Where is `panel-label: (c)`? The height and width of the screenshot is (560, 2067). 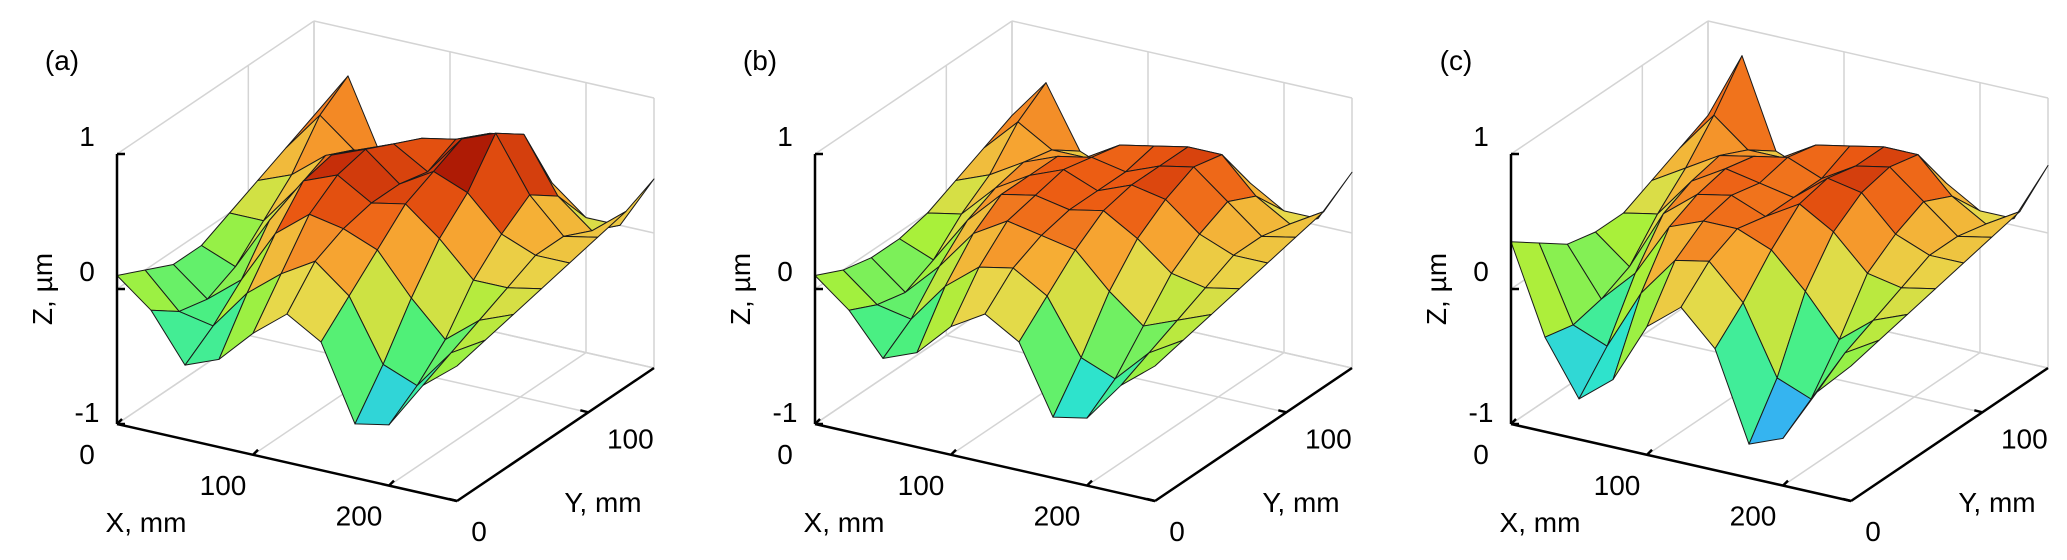 panel-label: (c) is located at coordinates (1456, 60).